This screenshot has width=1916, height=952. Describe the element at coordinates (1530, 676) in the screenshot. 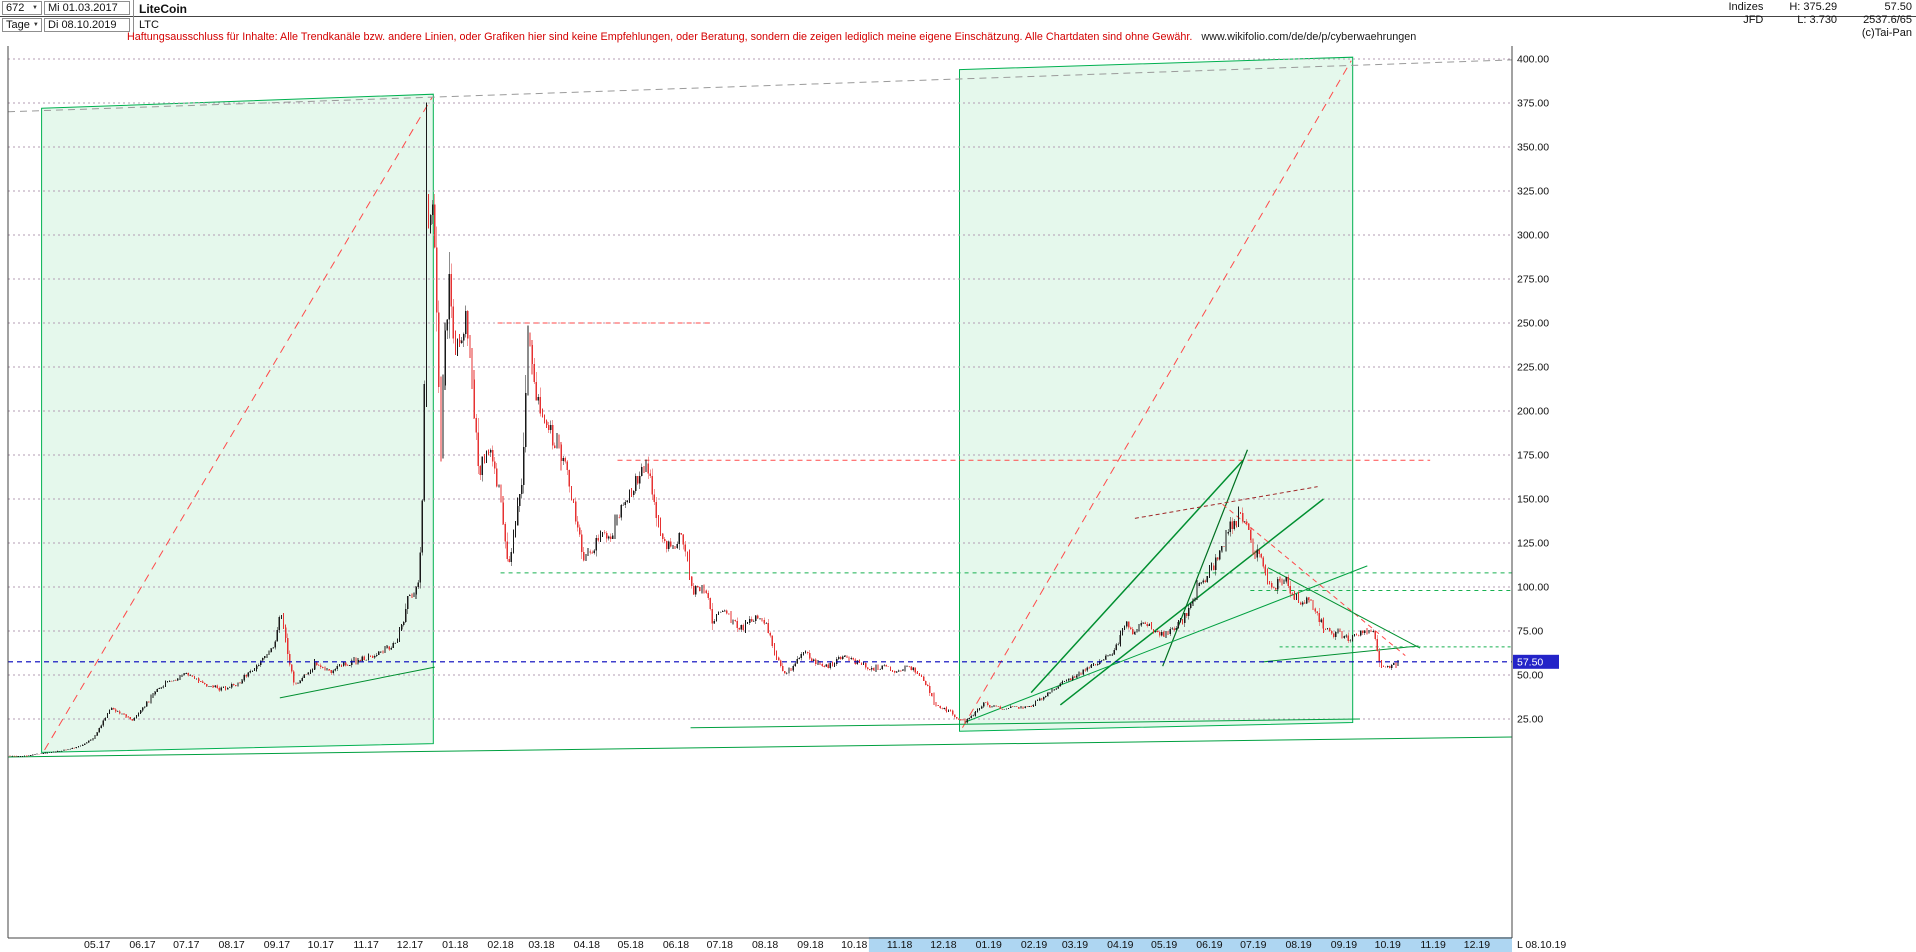

I see `y-tick-label: 50.00` at that location.